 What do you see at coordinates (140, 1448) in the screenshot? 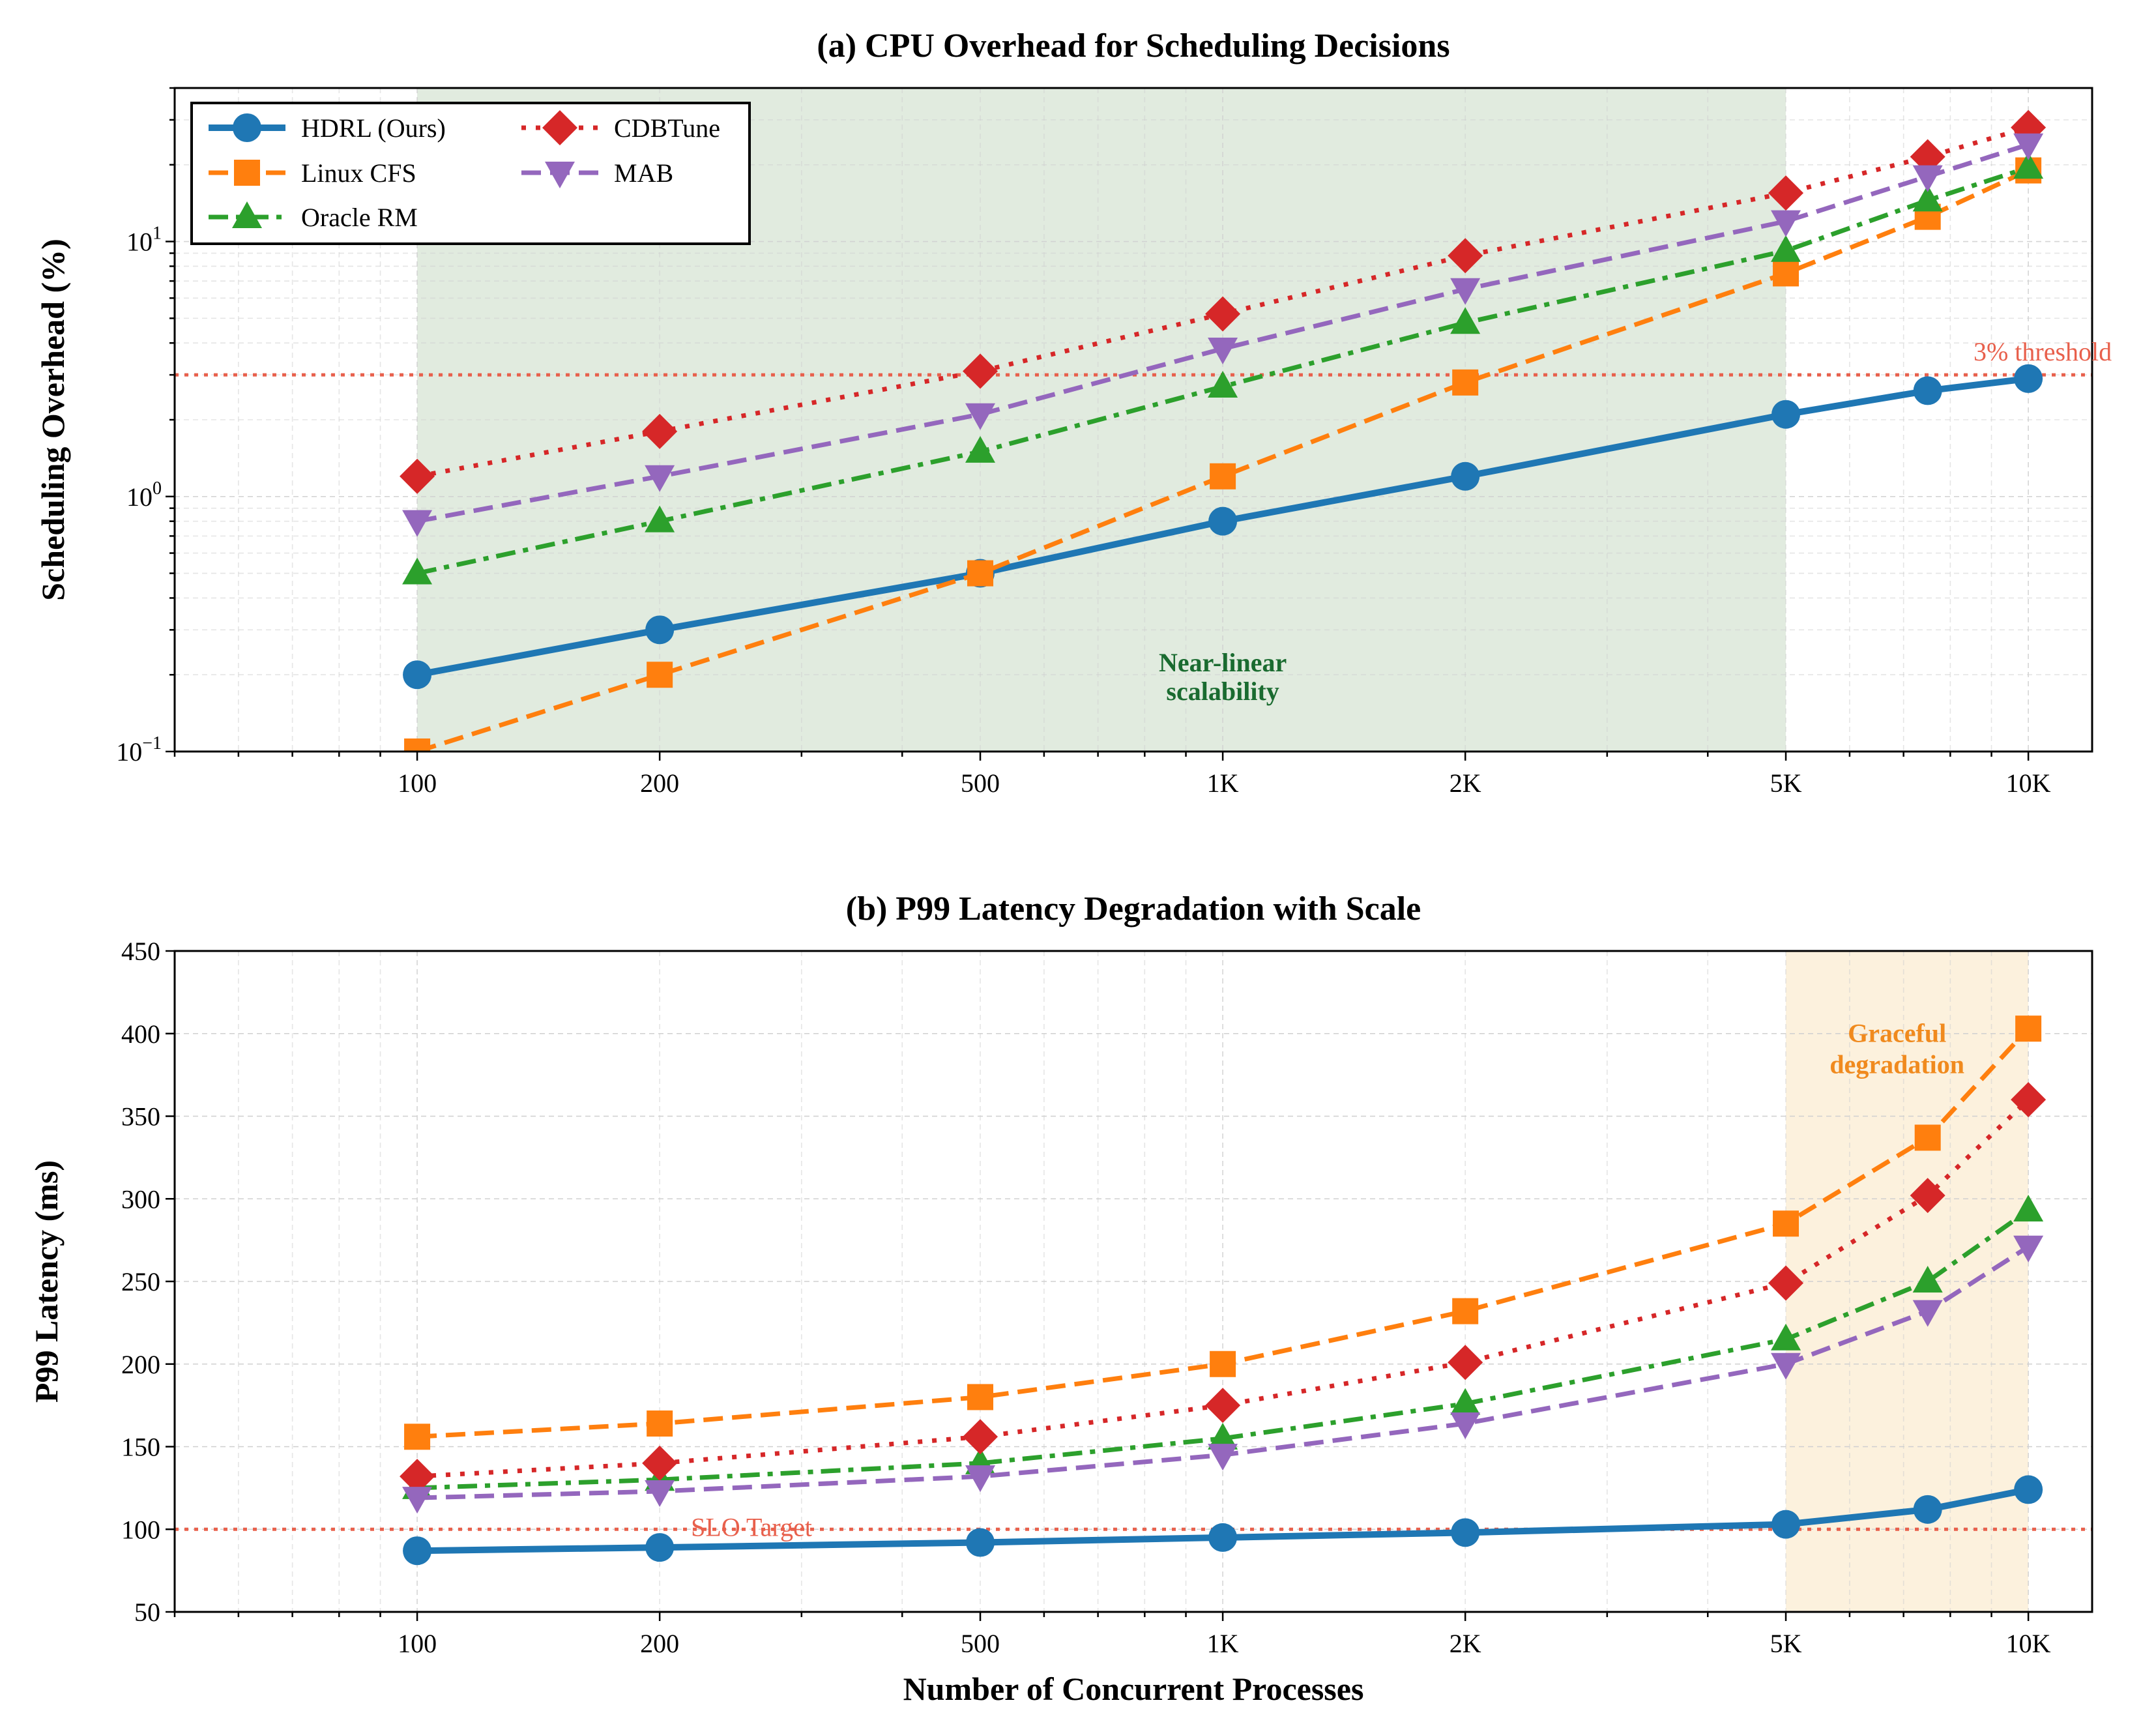
I see `y-tick-label: 150` at bounding box center [140, 1448].